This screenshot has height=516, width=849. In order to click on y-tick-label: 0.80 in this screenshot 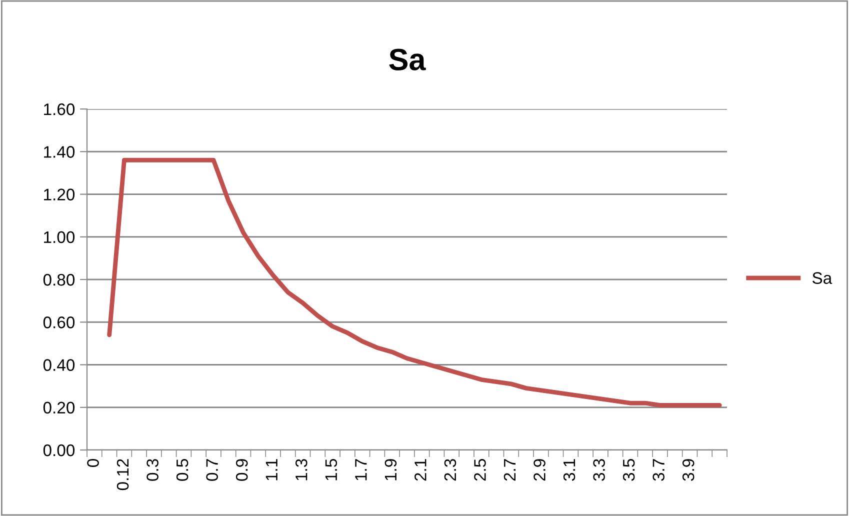, I will do `click(59, 280)`.